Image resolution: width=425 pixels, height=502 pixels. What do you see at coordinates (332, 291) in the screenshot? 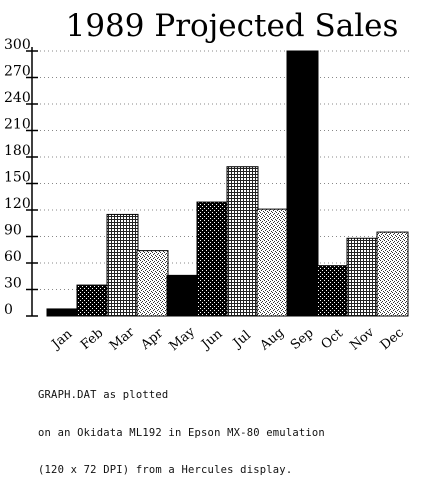
I see `bar-oct` at bounding box center [332, 291].